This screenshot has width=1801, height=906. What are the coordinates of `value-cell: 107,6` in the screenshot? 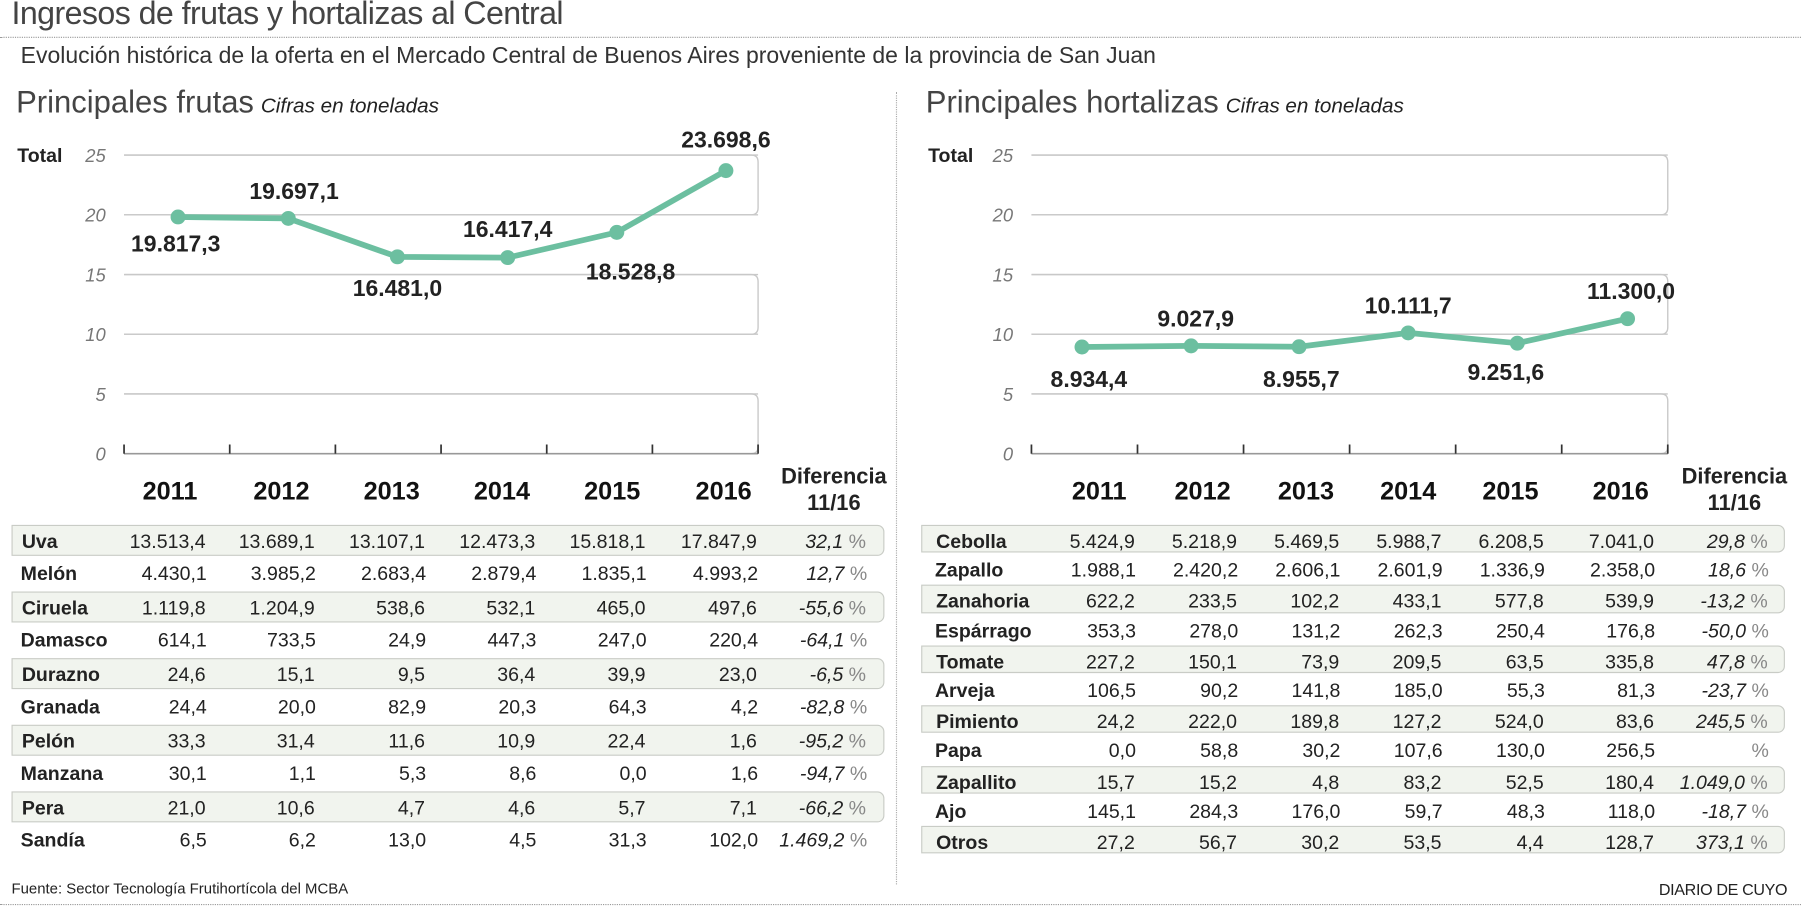 It's located at (1418, 751).